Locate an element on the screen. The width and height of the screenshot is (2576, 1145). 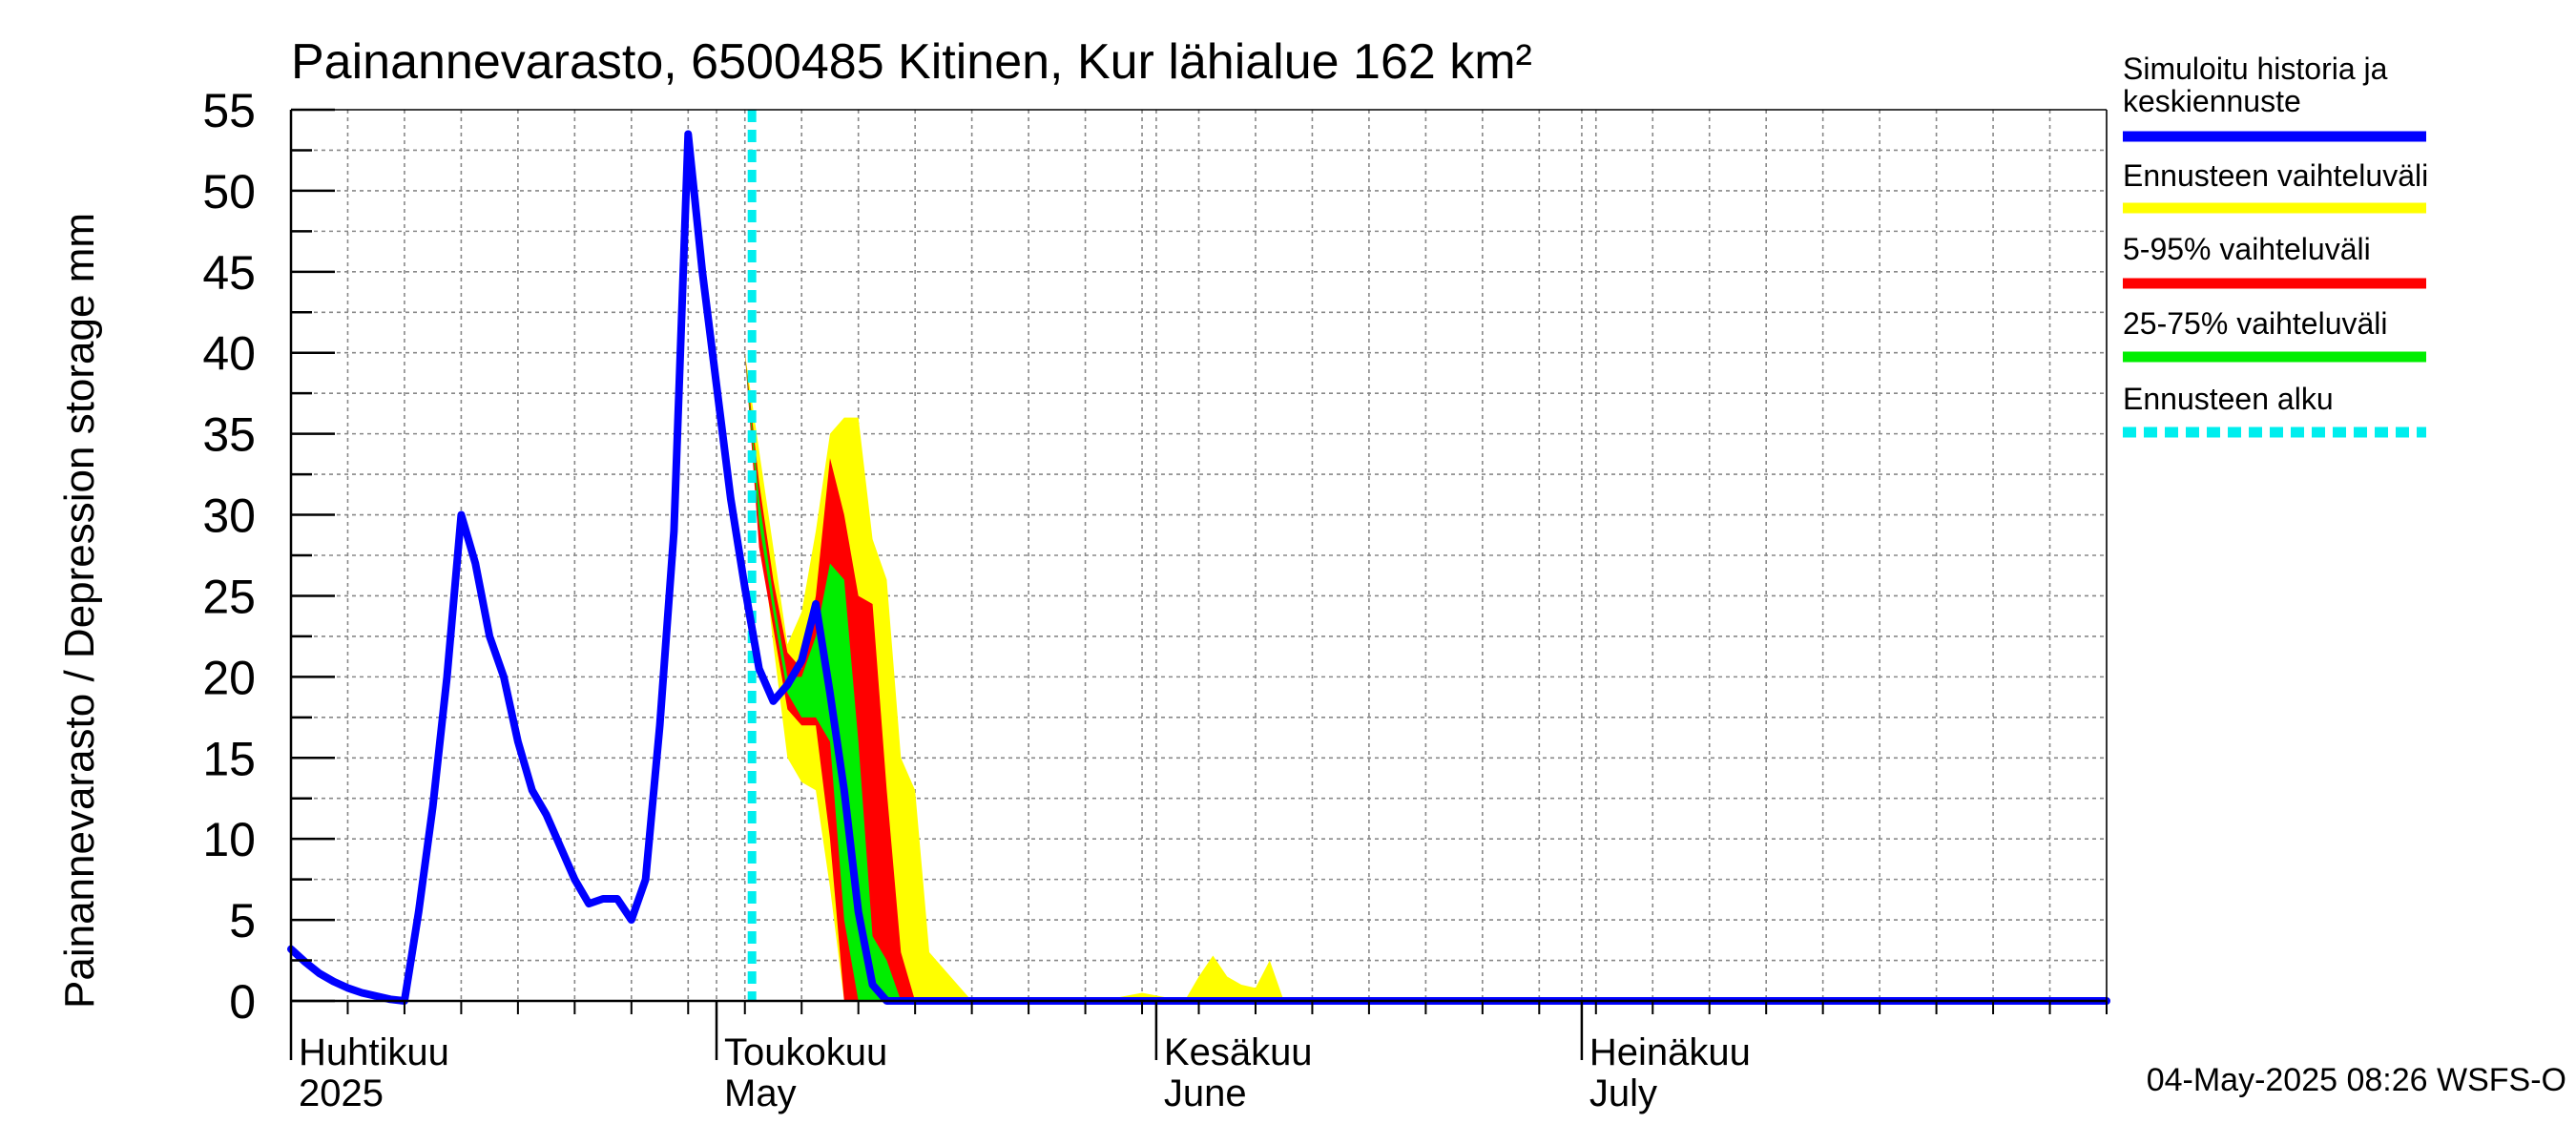
footer-timestamp: 04-May-2025 08:26 WSFS-O is located at coordinates (2356, 1080).